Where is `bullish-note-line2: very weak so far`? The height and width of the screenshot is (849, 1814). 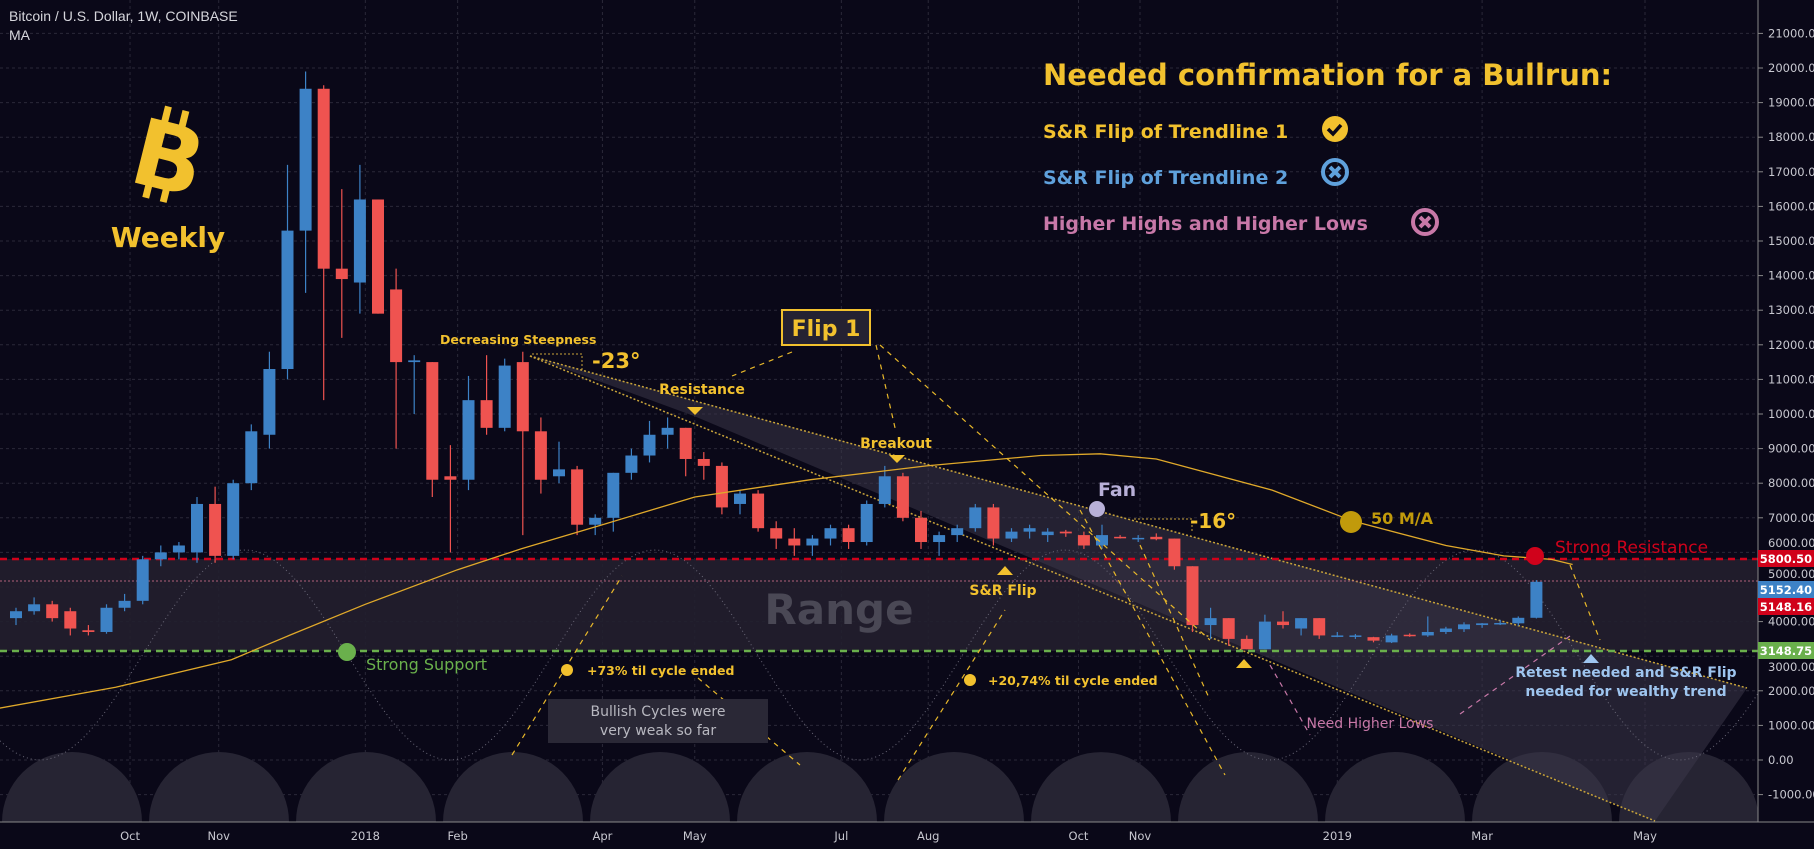 bullish-note-line2: very weak so far is located at coordinates (658, 731).